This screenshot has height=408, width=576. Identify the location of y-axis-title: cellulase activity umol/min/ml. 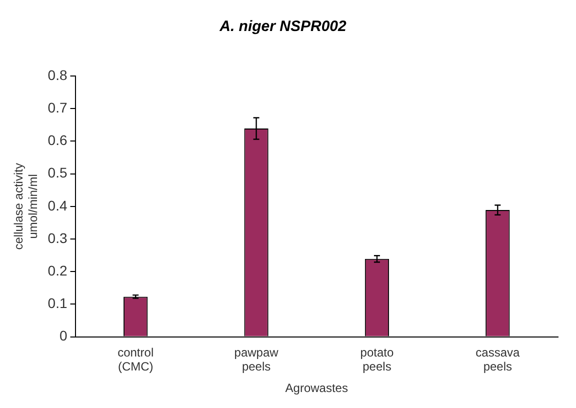
(26, 206).